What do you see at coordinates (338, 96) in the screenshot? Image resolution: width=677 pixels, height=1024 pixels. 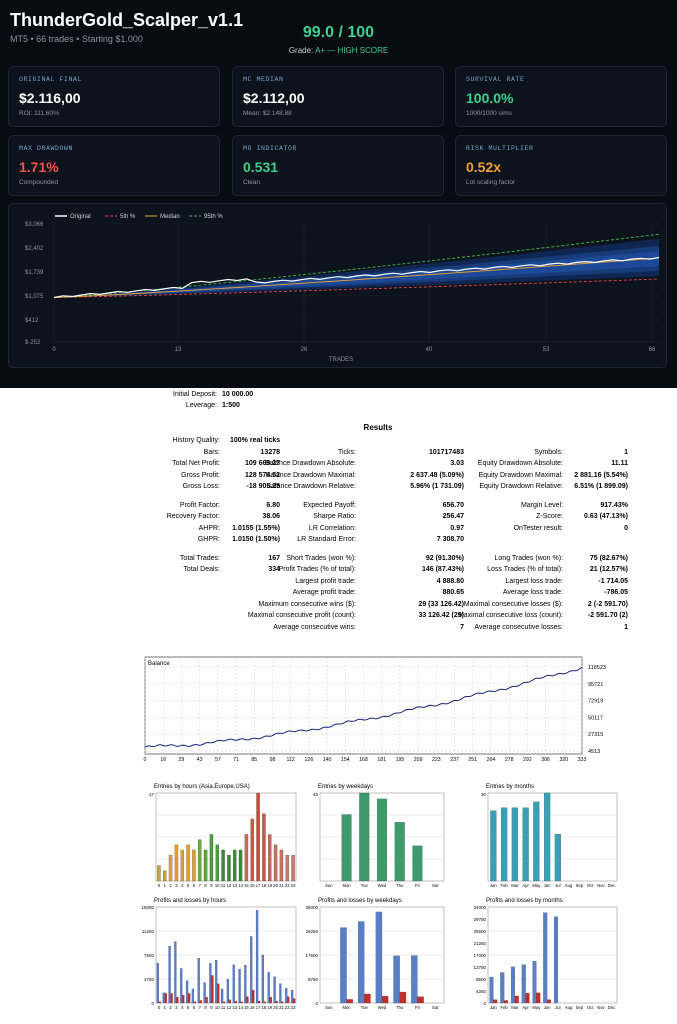 I see `card-mc-median: MC MEDIAN $2.112,00 Mean: $2.148,88` at bounding box center [338, 96].